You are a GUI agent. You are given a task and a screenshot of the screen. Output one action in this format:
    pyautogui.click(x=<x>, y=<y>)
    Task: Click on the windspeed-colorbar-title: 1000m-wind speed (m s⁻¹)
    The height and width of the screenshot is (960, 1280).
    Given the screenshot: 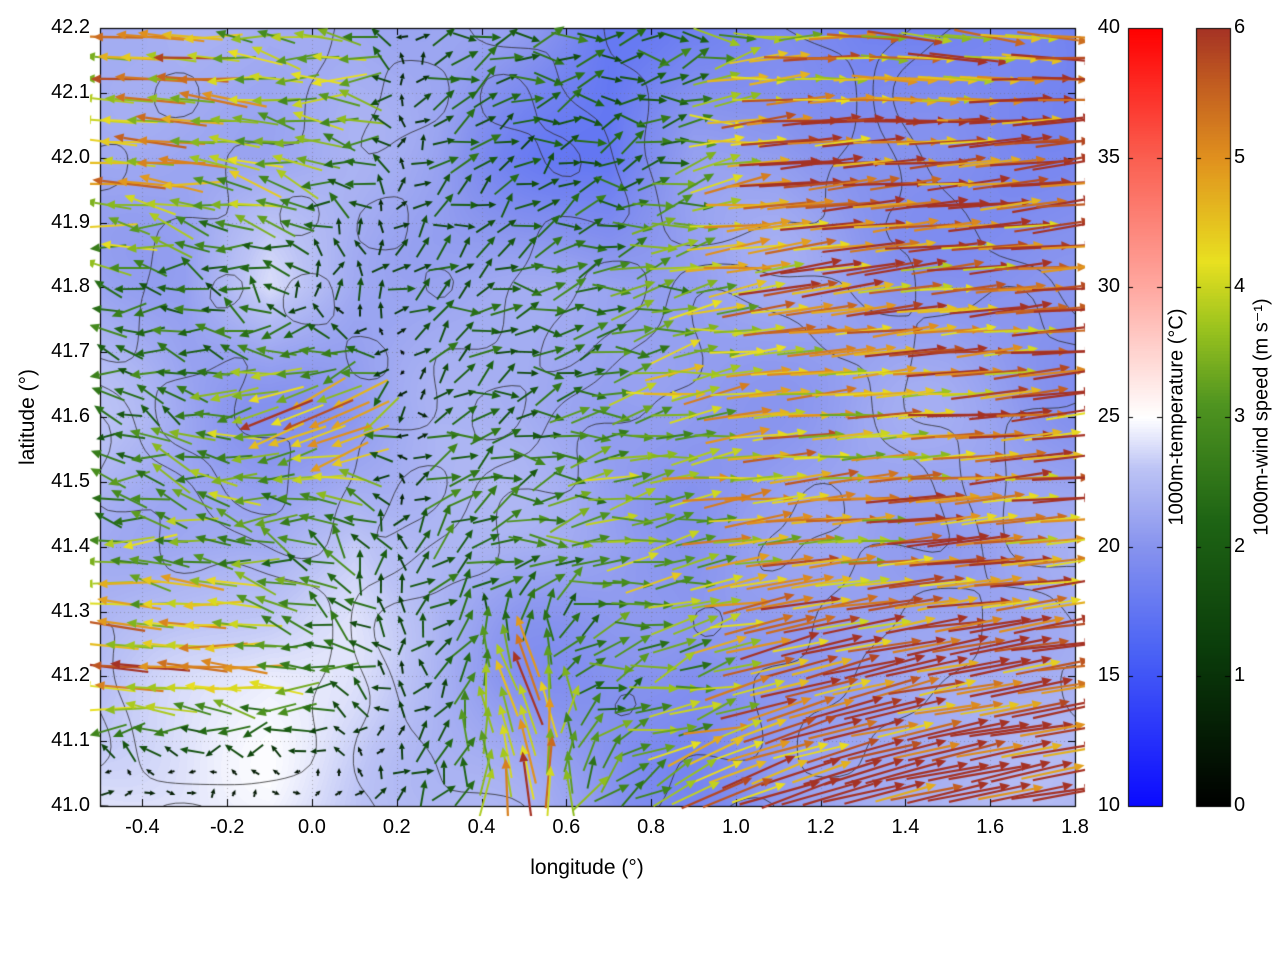 What is the action you would take?
    pyautogui.click(x=1261, y=417)
    